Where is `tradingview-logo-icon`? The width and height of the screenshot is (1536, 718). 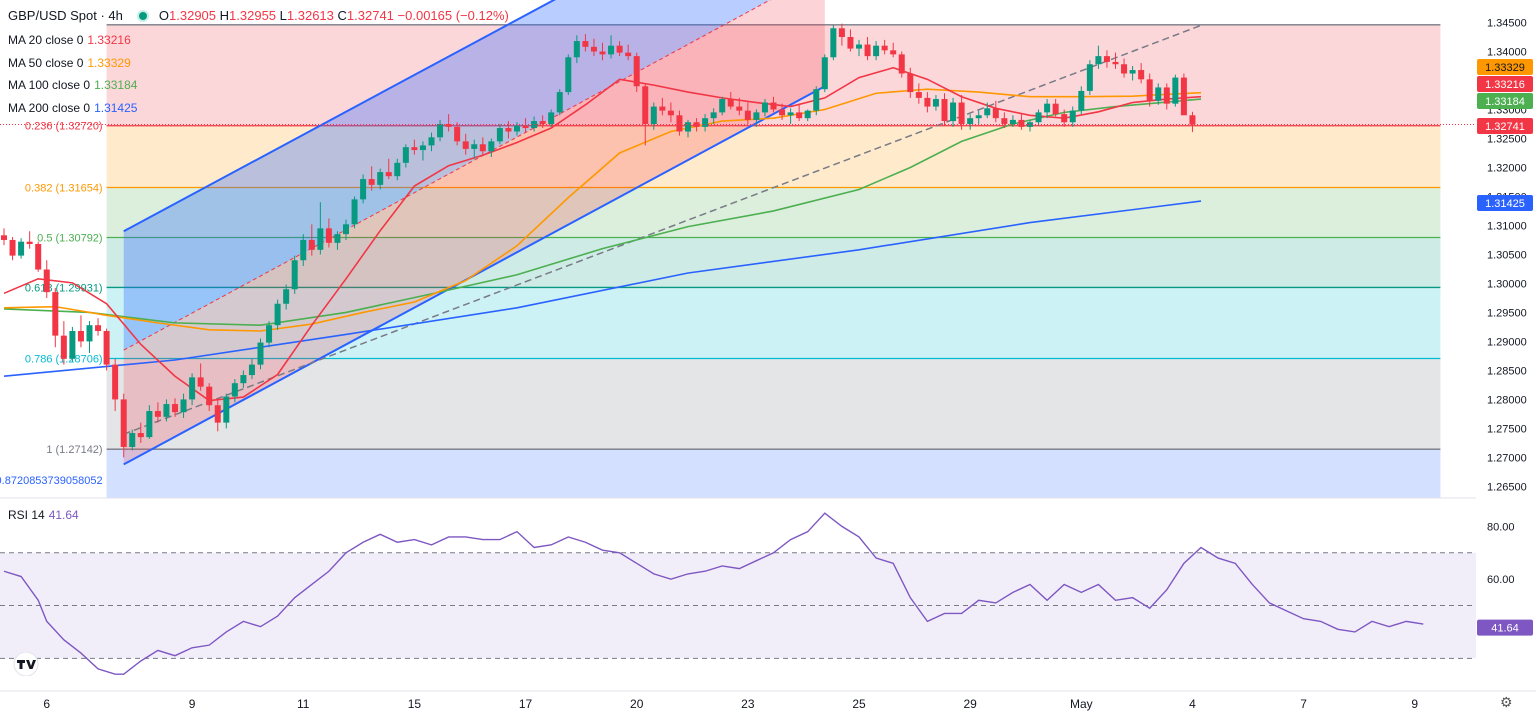 tradingview-logo-icon is located at coordinates (26, 664).